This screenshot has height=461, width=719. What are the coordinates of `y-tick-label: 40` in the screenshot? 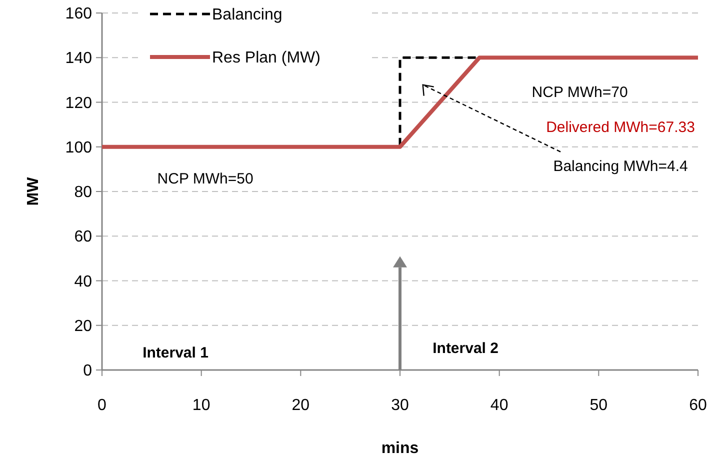 It's located at (83, 281).